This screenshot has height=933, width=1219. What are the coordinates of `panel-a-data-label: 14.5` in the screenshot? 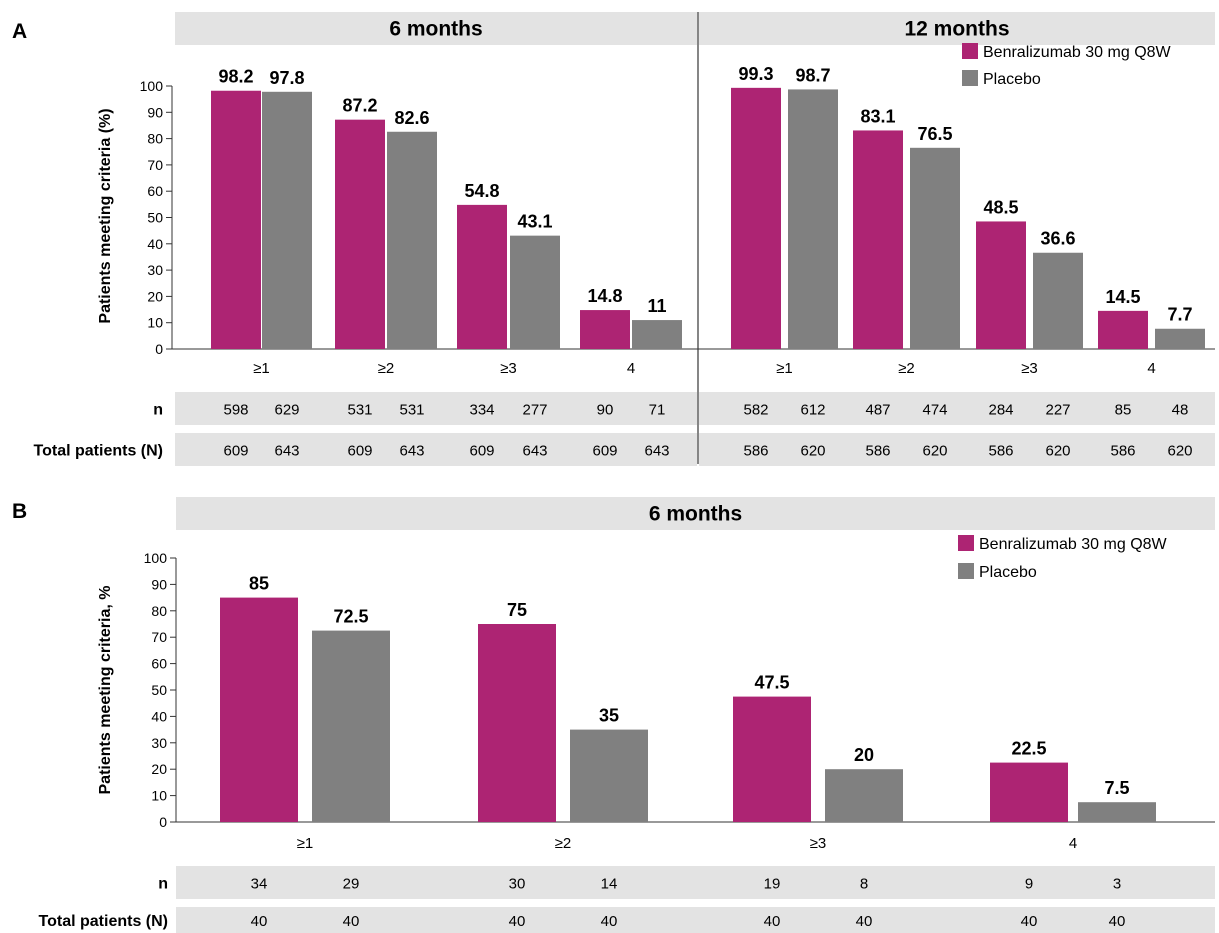 It's located at (1122, 297).